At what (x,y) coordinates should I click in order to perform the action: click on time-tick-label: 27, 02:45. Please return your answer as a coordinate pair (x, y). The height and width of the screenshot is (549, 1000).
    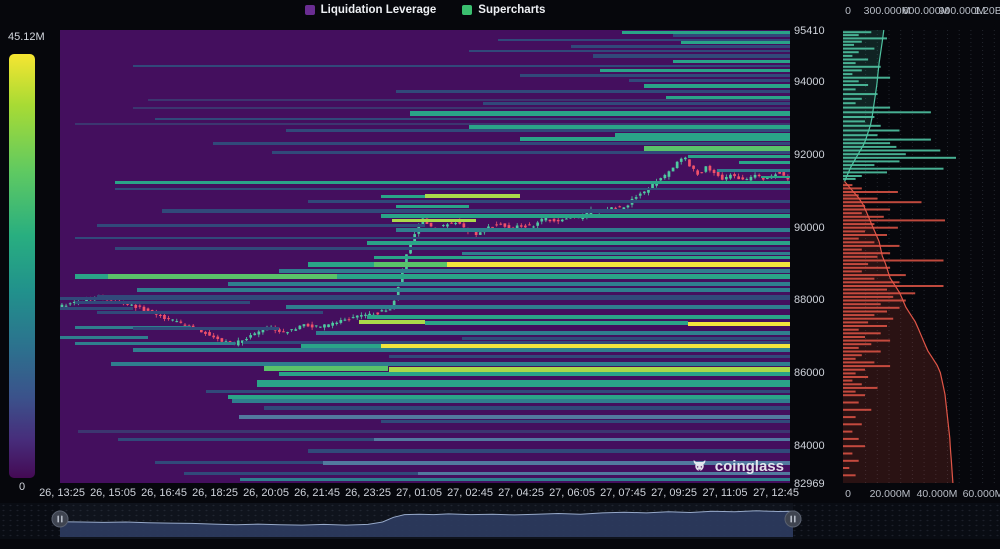
    Looking at the image, I should click on (470, 493).